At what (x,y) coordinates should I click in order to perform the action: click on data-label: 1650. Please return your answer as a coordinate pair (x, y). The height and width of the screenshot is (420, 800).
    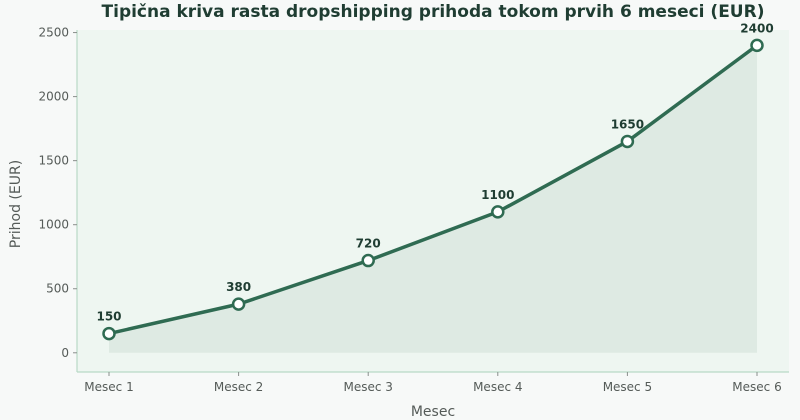
    Looking at the image, I should click on (627, 124).